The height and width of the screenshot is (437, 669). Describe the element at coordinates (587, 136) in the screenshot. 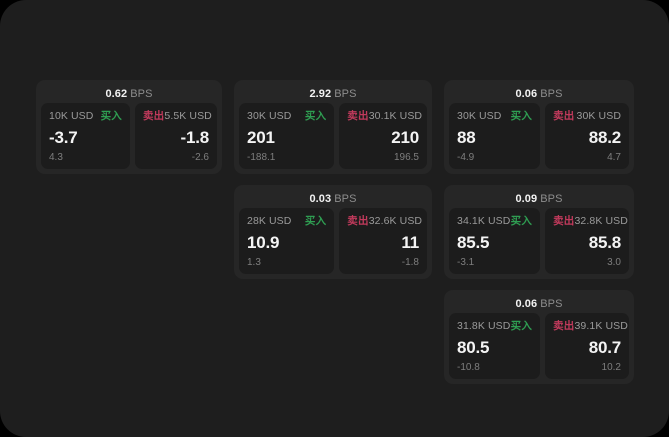

I see `sell-side: 卖出 30K USD 88.2 4.7` at that location.